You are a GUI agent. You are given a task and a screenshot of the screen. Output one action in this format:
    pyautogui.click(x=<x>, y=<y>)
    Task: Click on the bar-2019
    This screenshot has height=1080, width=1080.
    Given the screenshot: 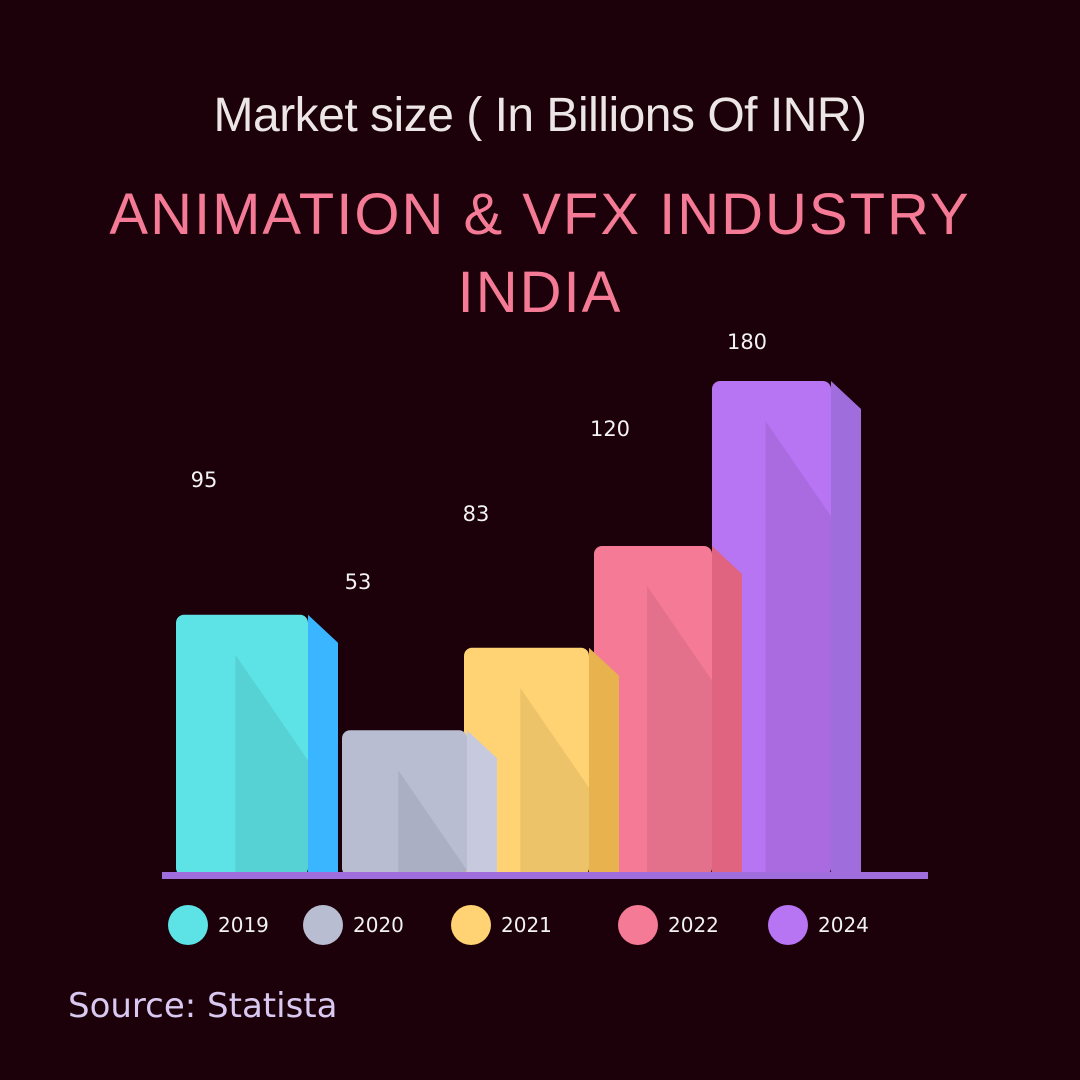 What is the action you would take?
    pyautogui.click(x=257, y=745)
    